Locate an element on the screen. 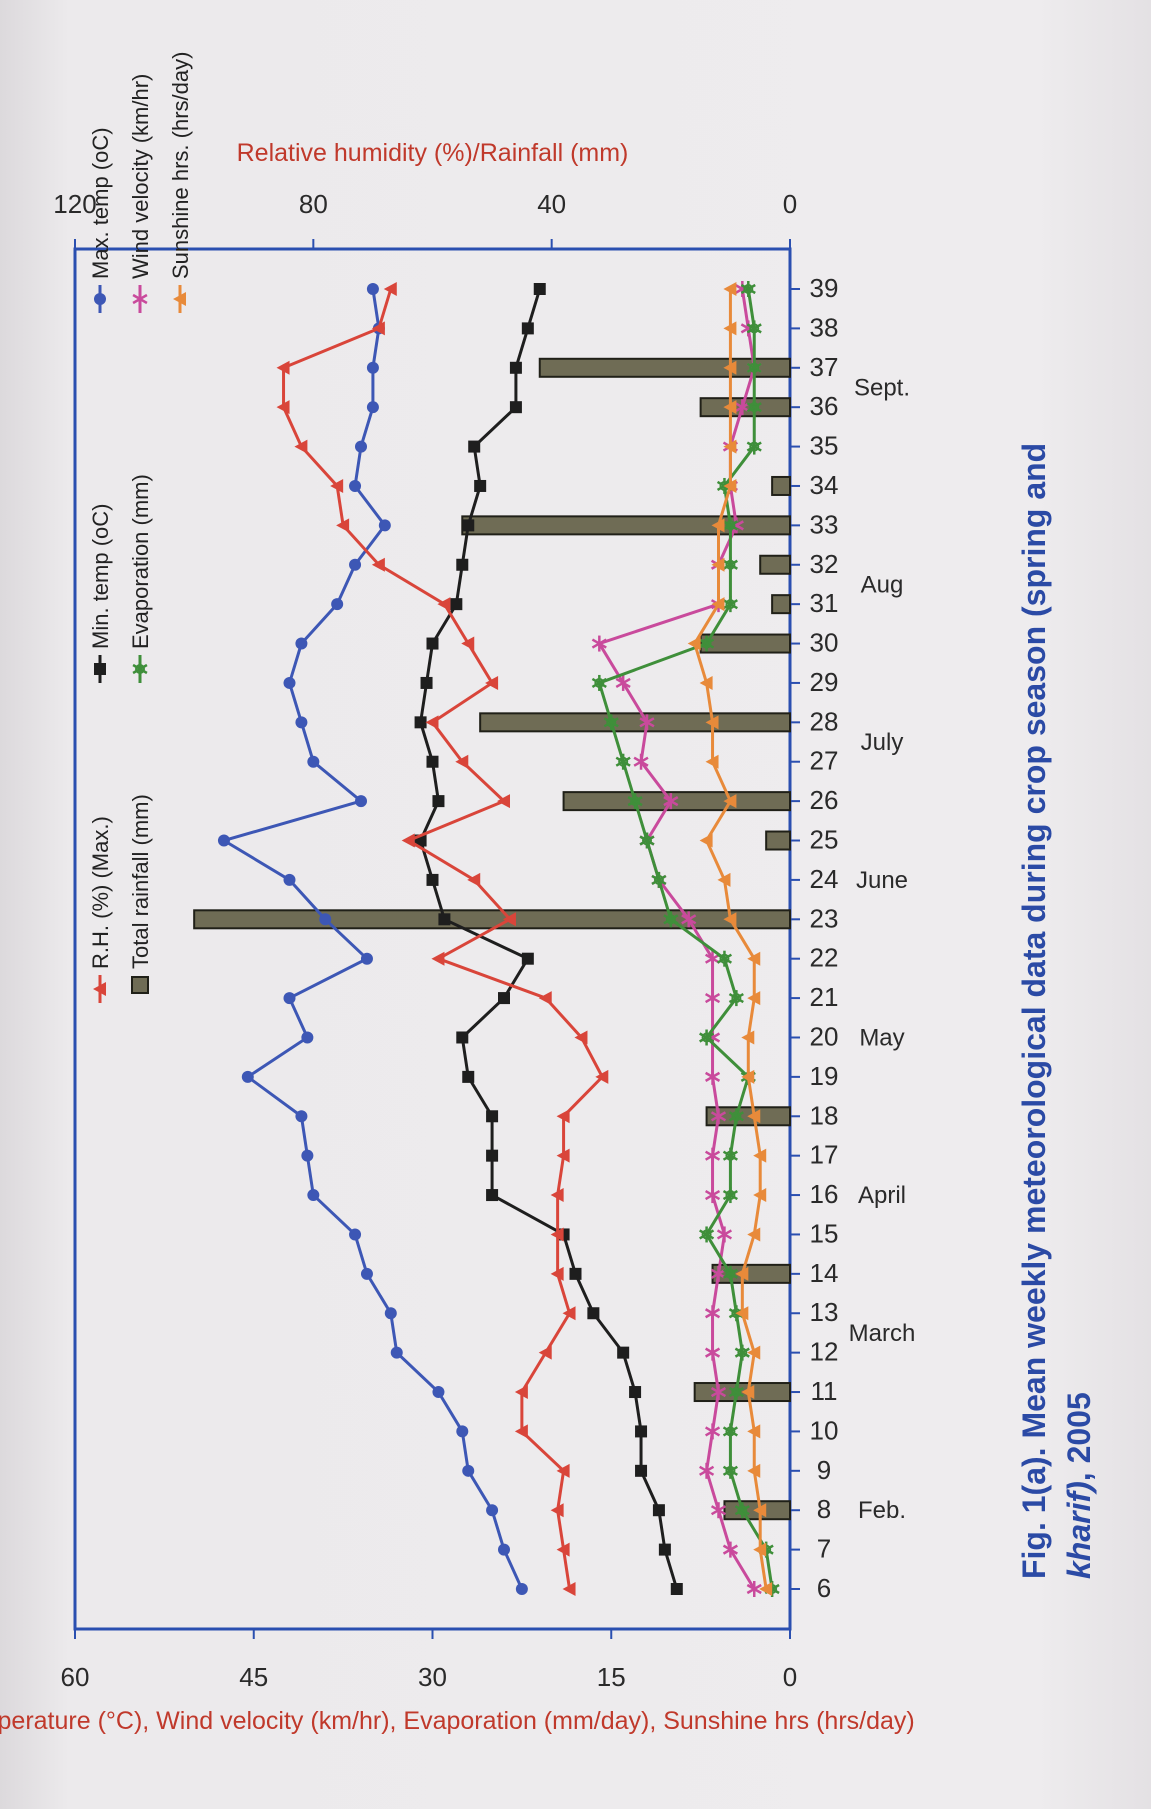 The image size is (1151, 1809). month-label: May is located at coordinates (881, 1037).